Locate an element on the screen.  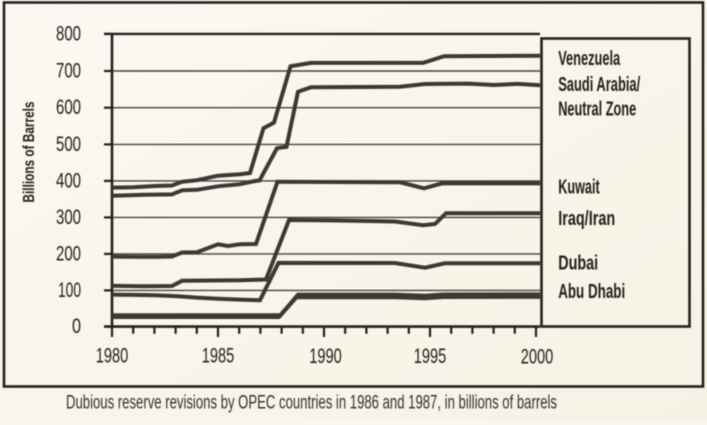
svg-text: 700 is located at coordinates (68, 71).